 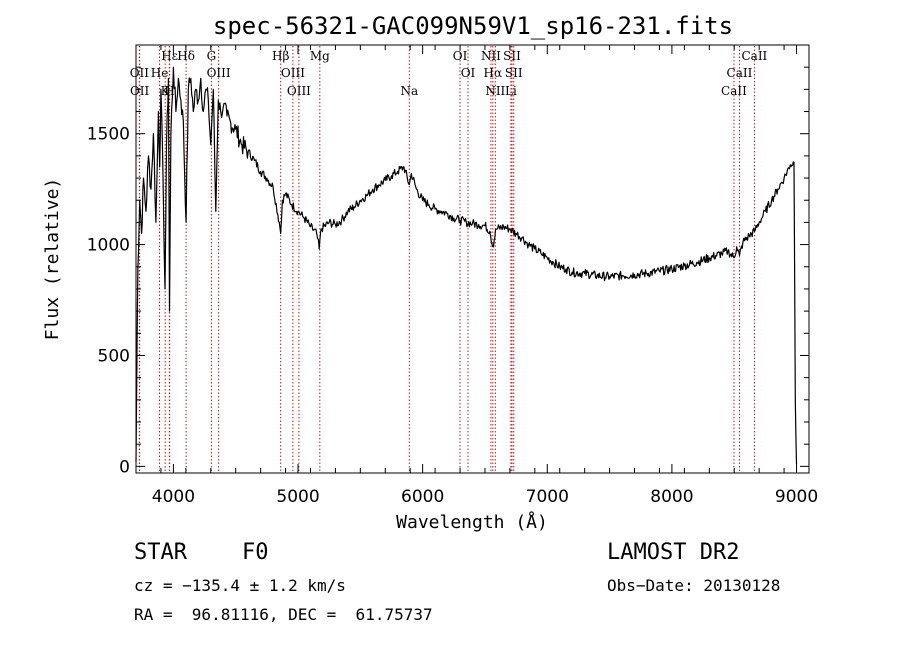 I want to click on spectral-line-label: Mg, so click(x=320, y=56).